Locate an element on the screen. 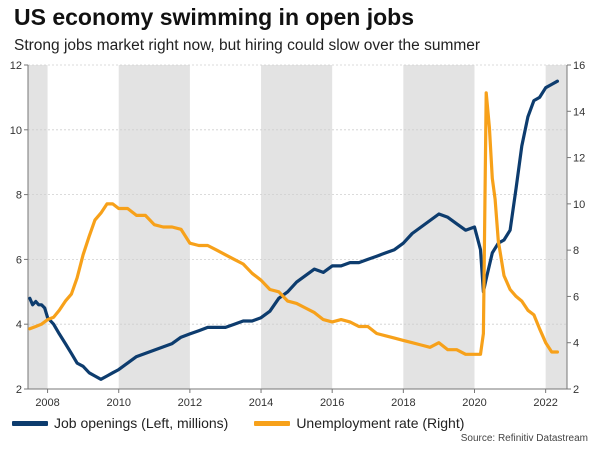 Image resolution: width=600 pixels, height=450 pixels. right-tick-label-8: 8 is located at coordinates (576, 251).